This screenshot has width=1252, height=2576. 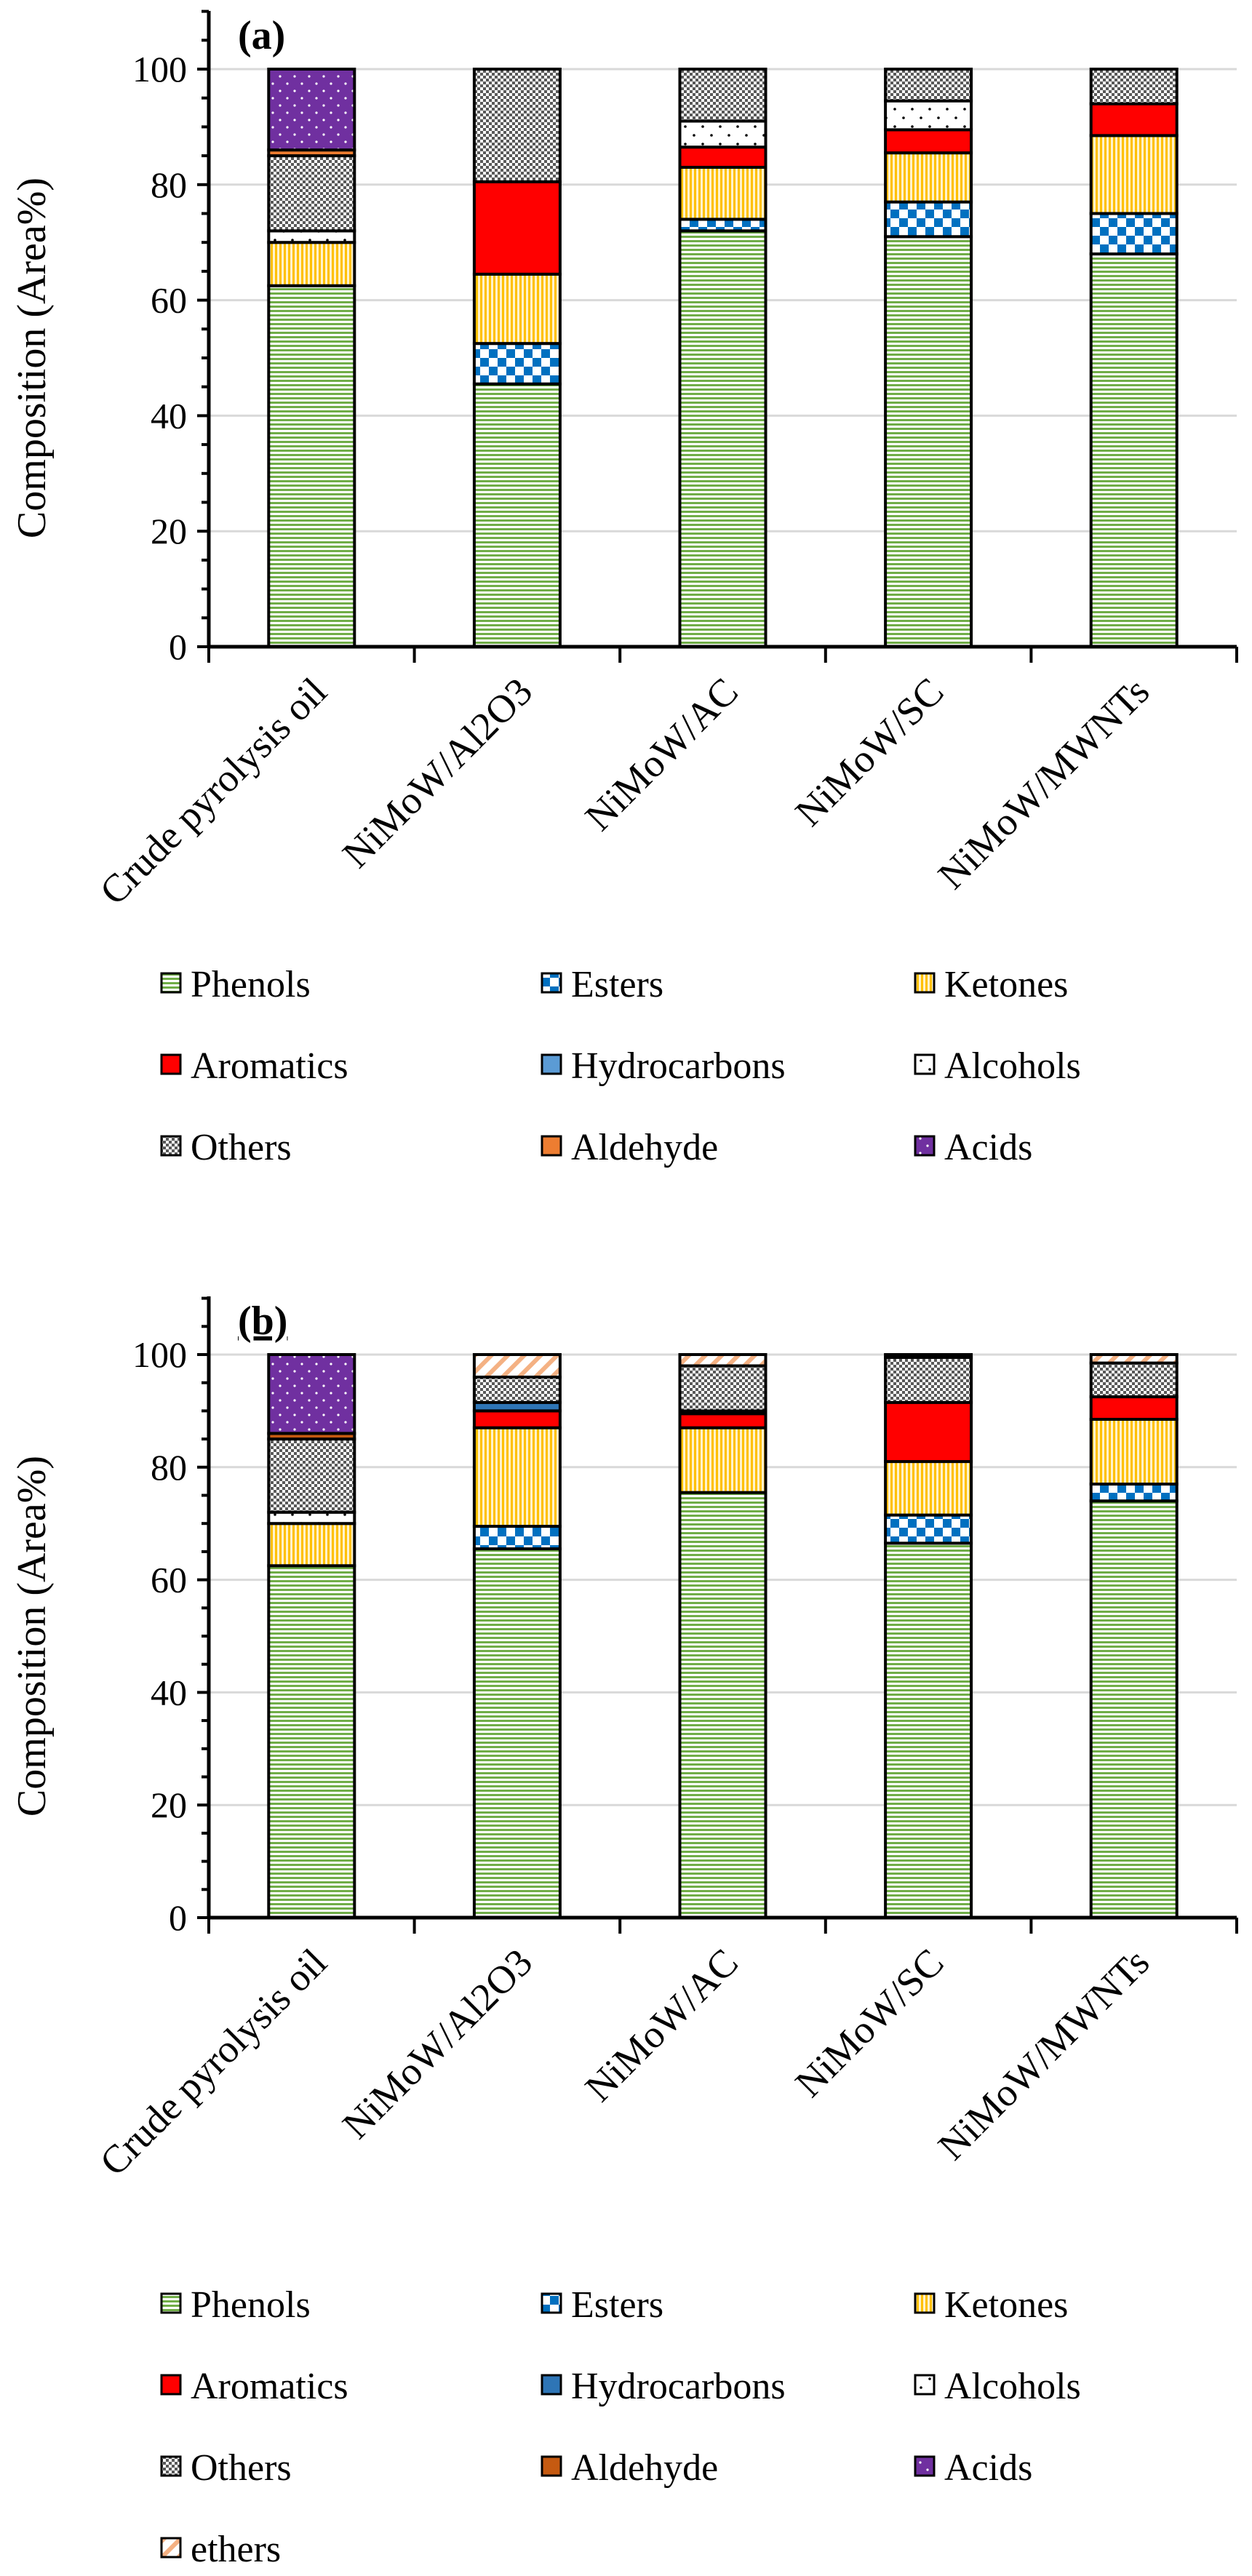 I want to click on bar-stack-nimow-mwnts, so click(x=1134, y=358).